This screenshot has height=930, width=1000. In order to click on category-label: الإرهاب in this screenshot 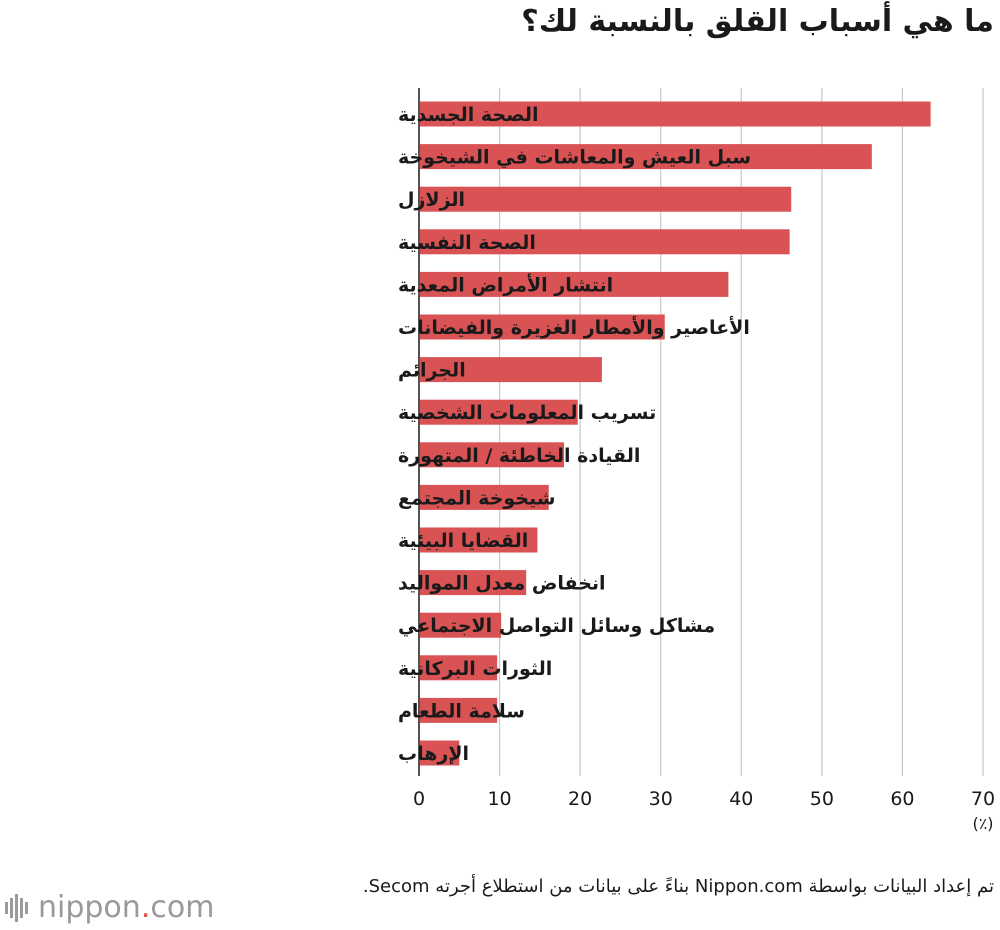, I will do `click(433, 754)`.